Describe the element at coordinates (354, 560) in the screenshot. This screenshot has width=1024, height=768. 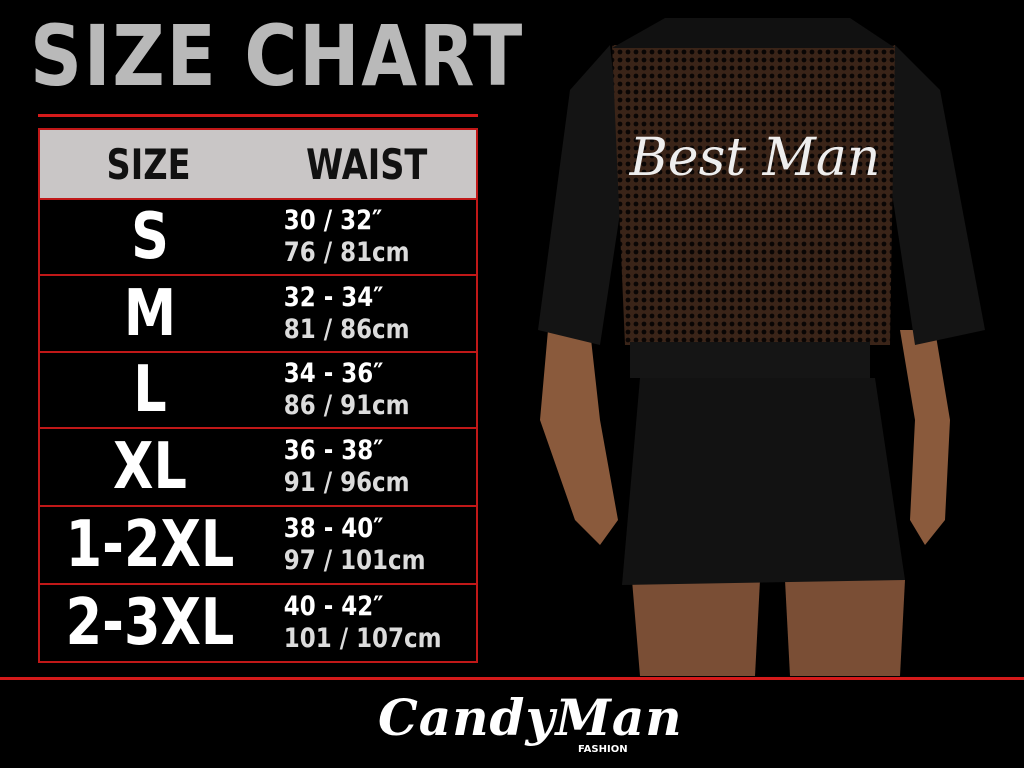
I see `waist-cm: 97 / 101cm` at that location.